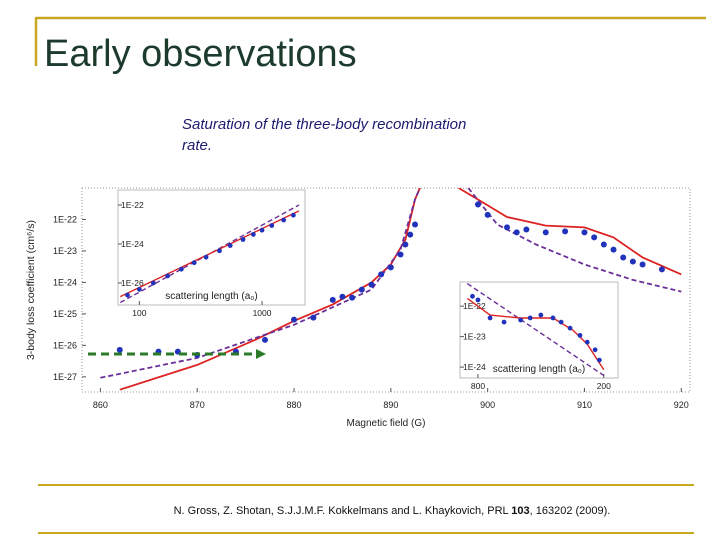  I want to click on citation-volume: 103, so click(520, 511).